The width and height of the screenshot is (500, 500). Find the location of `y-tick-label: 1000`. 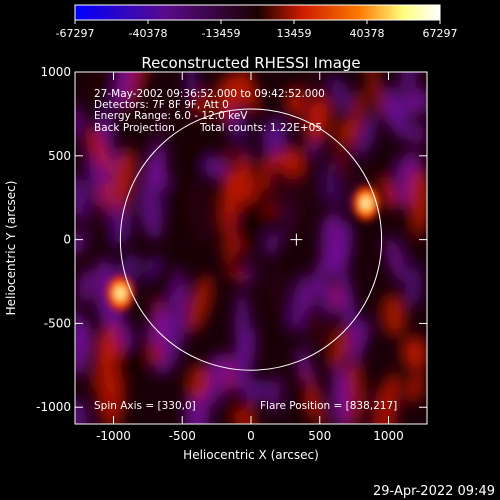

y-tick-label: 1000 is located at coordinates (55, 72).